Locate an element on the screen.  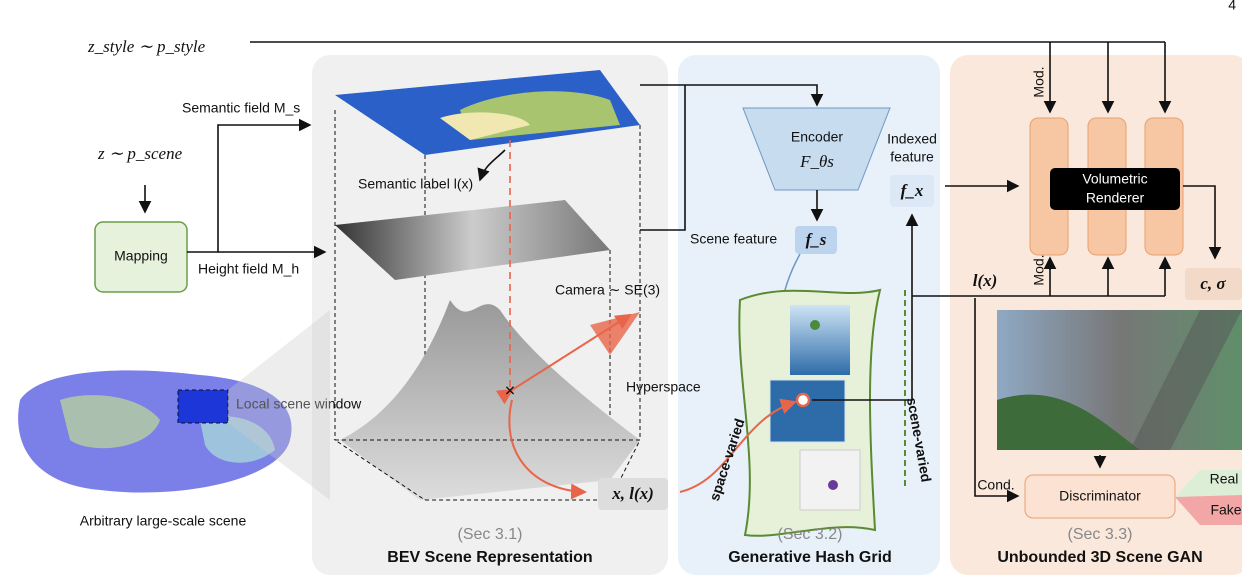
mapping-label: Mapping is located at coordinates (141, 256).